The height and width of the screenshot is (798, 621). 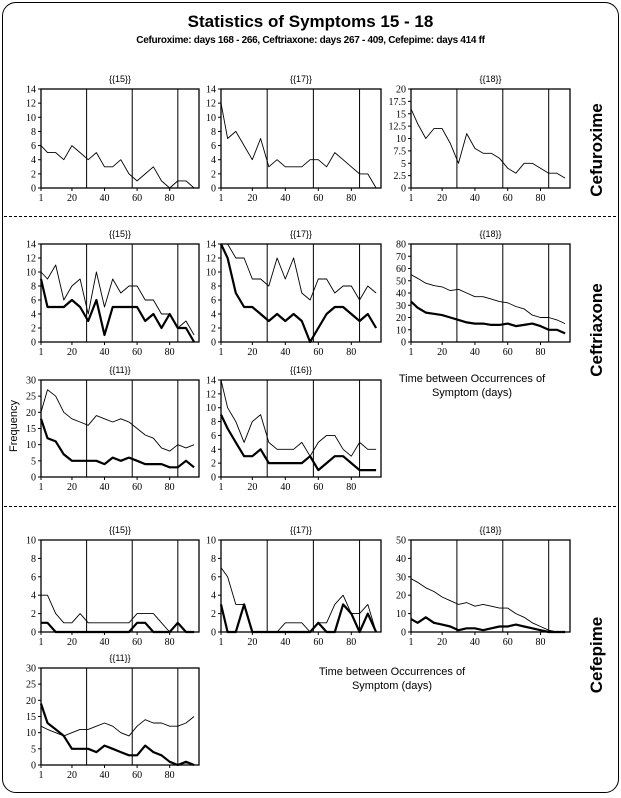 I want to click on chart-title: {{15}}, so click(x=120, y=530).